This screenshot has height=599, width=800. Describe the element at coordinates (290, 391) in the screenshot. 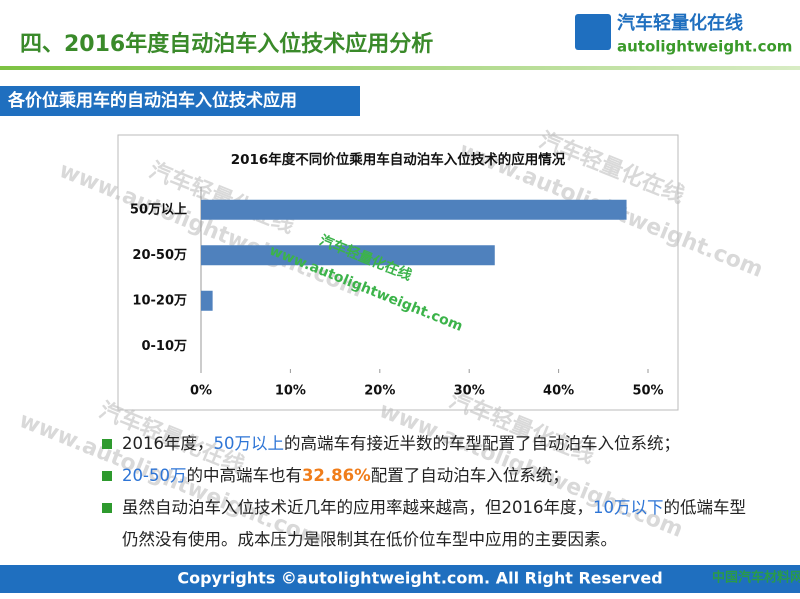

I see `x-tick-label: 10%` at that location.